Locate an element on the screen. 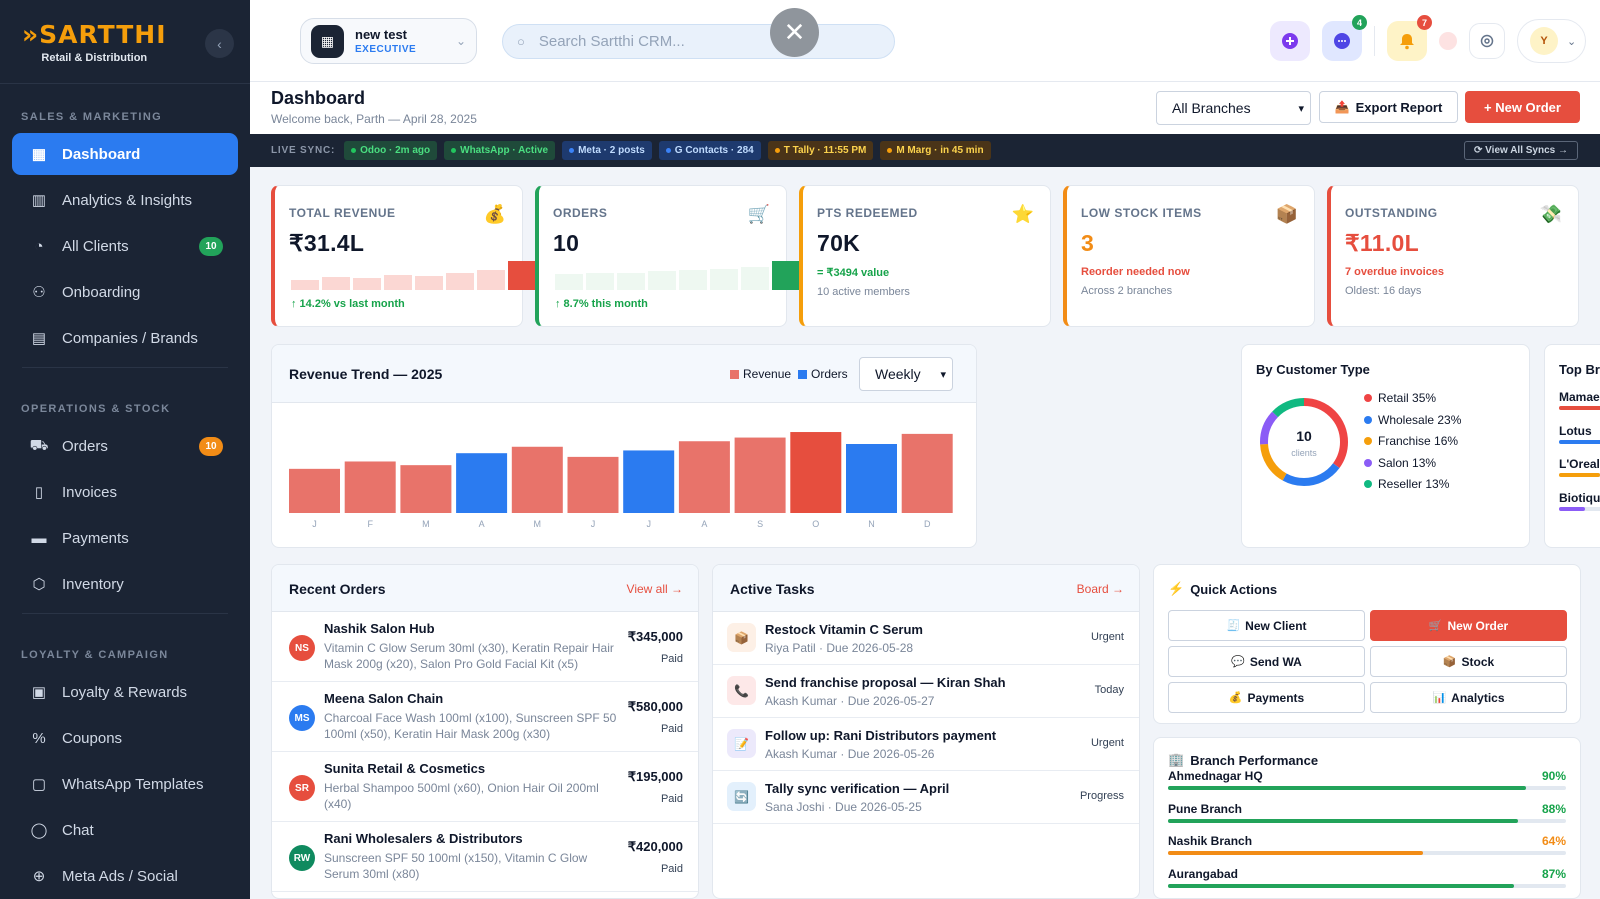  board-link: Board → is located at coordinates (1100, 589).